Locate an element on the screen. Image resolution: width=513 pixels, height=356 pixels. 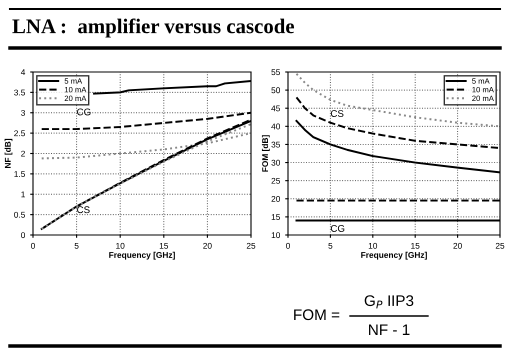
y-tick-label: 55 is located at coordinates (275, 72).